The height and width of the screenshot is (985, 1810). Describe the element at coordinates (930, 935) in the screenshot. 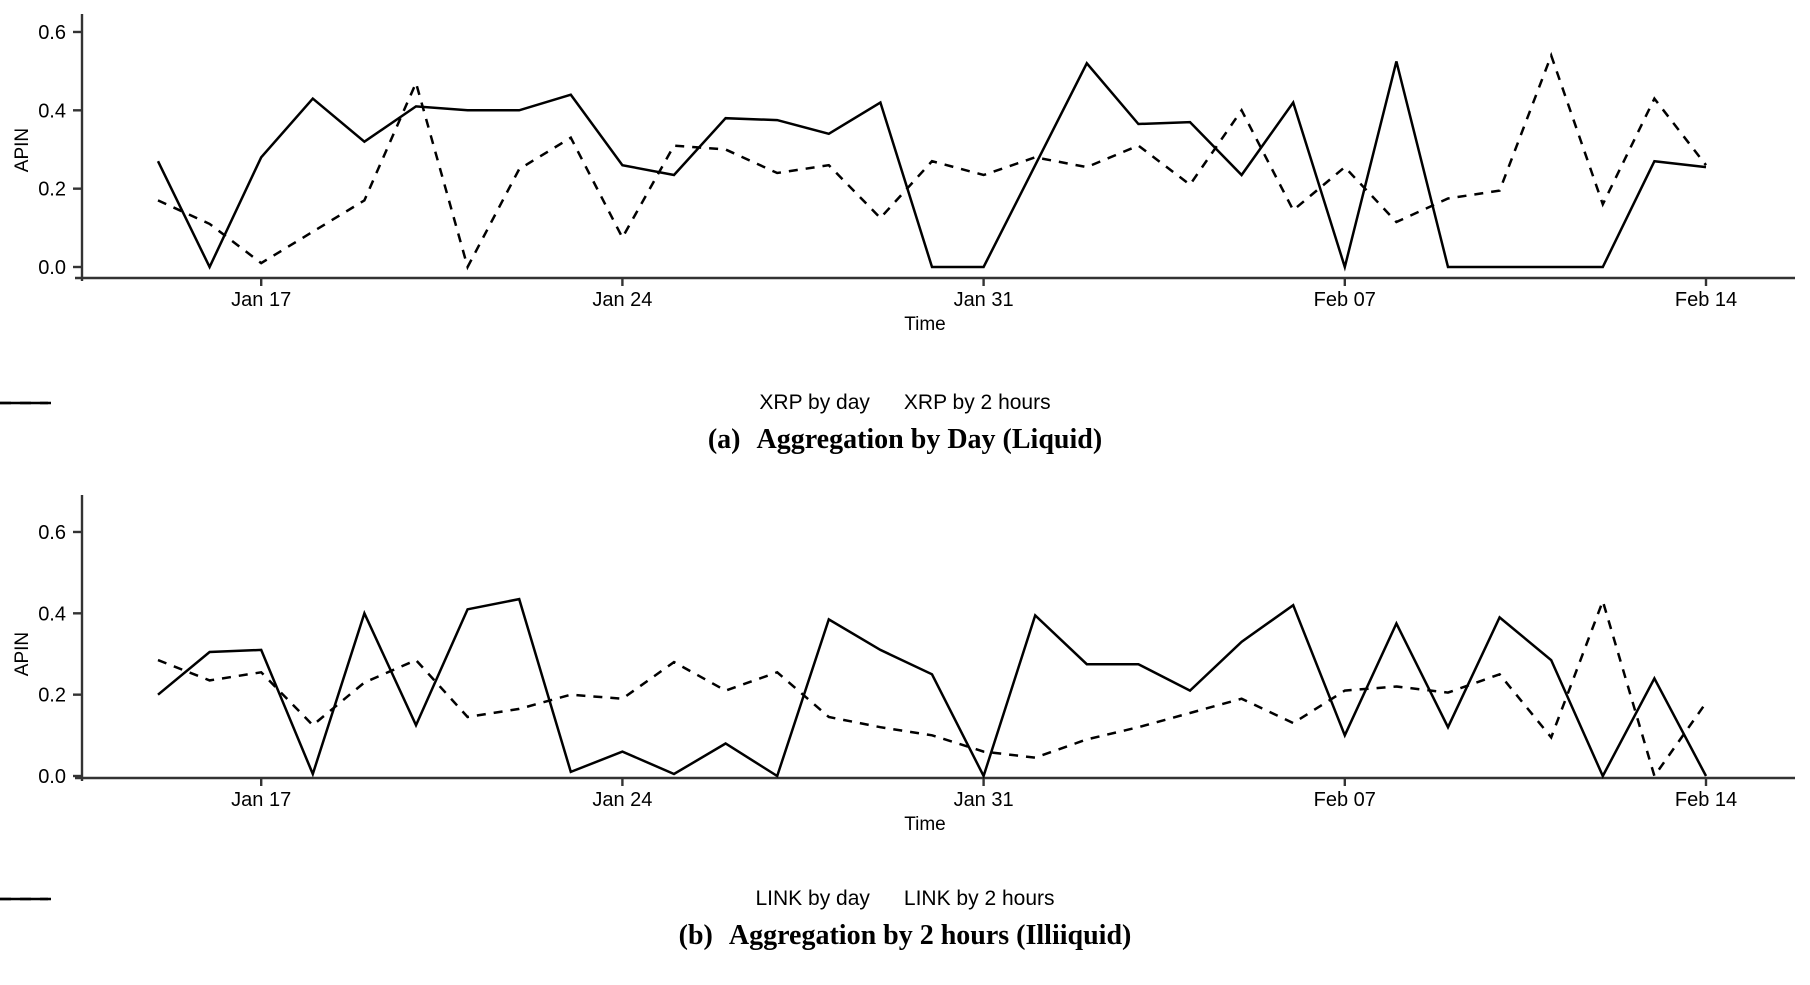

I see `caption-text: Aggregation by 2 hours (Illiiquid)` at that location.